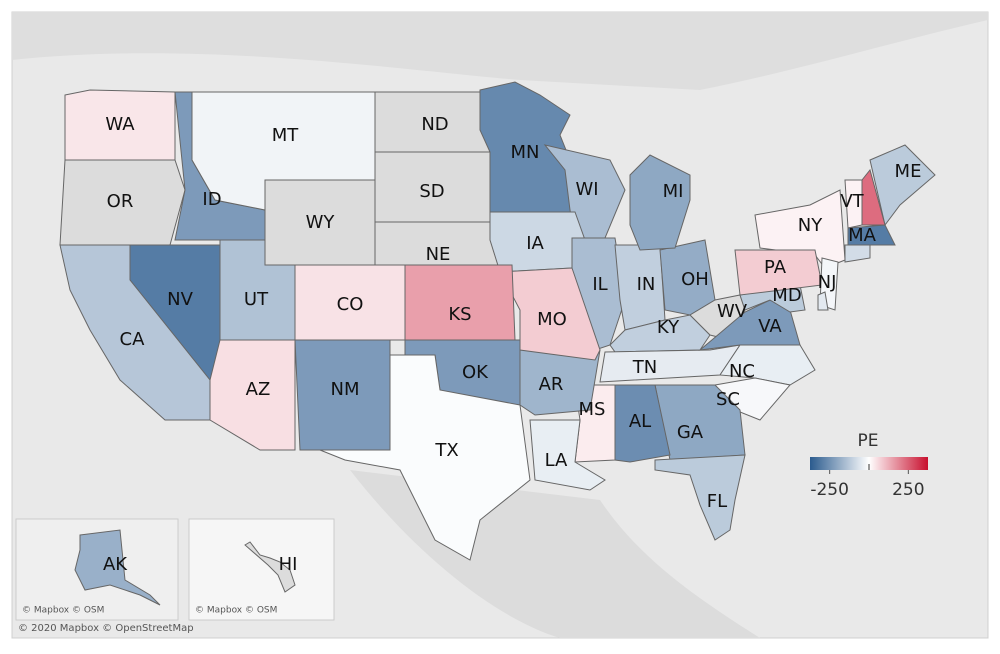 This screenshot has width=1000, height=654. Describe the element at coordinates (640, 421) in the screenshot. I see `state-label: AL` at that location.